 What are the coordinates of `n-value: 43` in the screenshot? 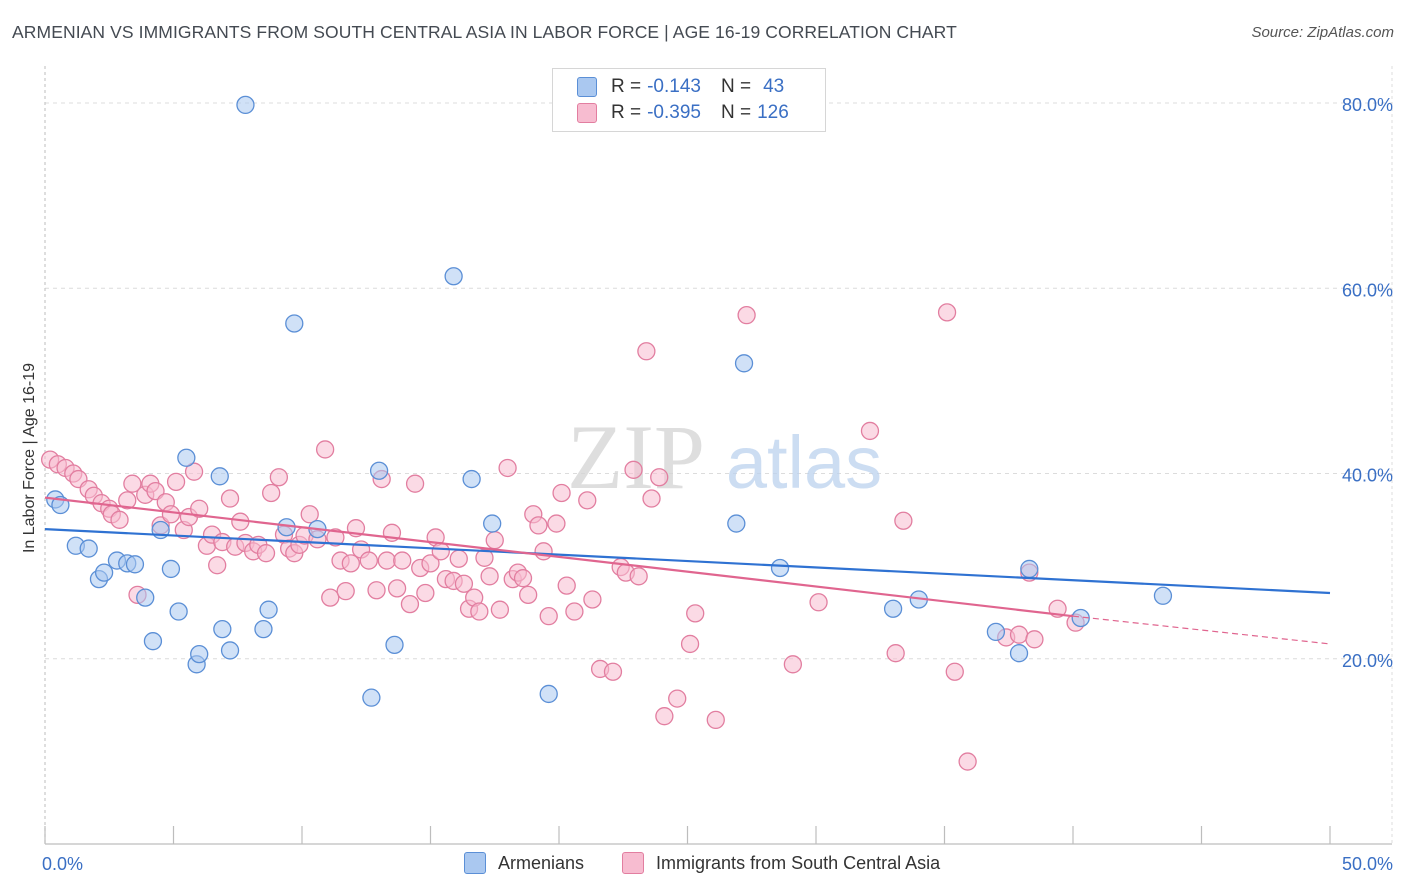 It's located at (774, 86).